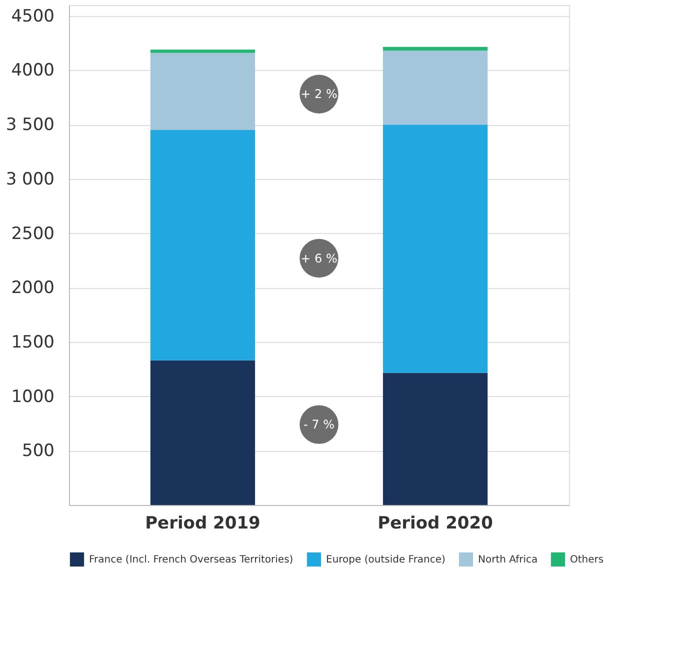 The image size is (684, 668). Describe the element at coordinates (32, 70) in the screenshot. I see `y-tick-label: 4000` at that location.